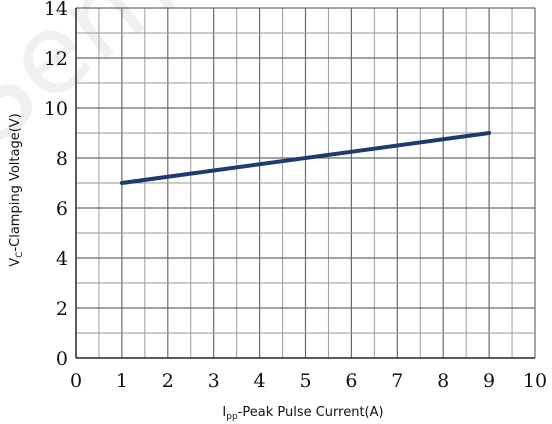  I want to click on y-tick-label: 10, so click(56, 109).